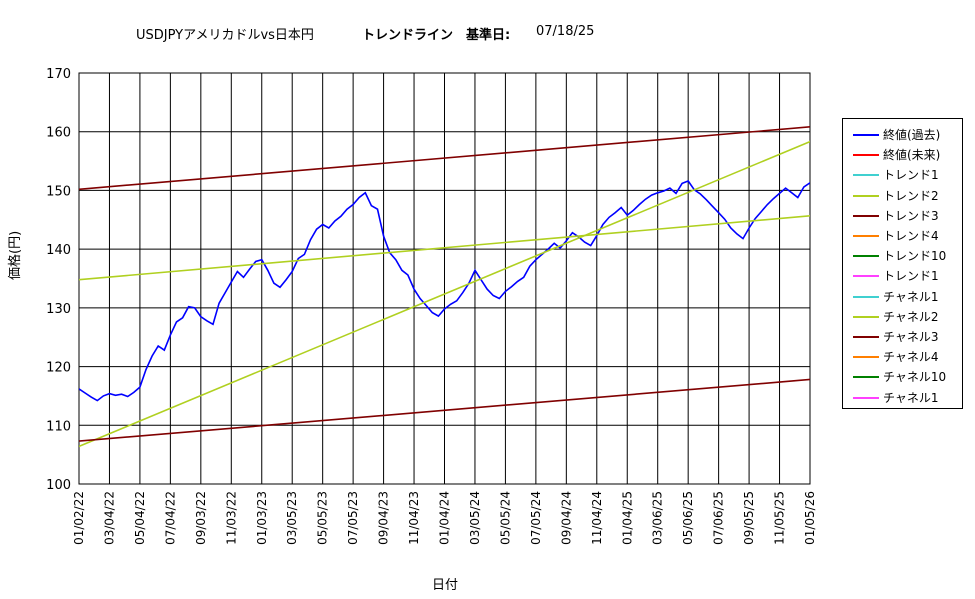 The width and height of the screenshot is (975, 599). Describe the element at coordinates (475, 518) in the screenshot. I see `x-tick-label: 03/05/24` at that location.